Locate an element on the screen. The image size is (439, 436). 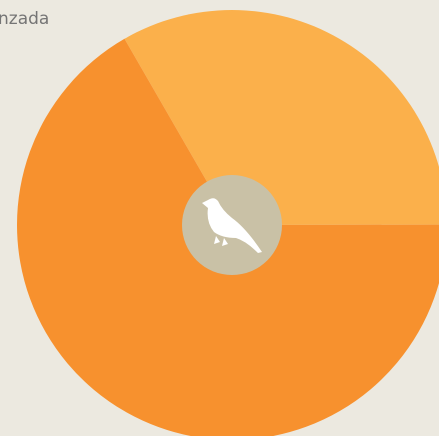
legend-label: nzada is located at coordinates (24, 19).